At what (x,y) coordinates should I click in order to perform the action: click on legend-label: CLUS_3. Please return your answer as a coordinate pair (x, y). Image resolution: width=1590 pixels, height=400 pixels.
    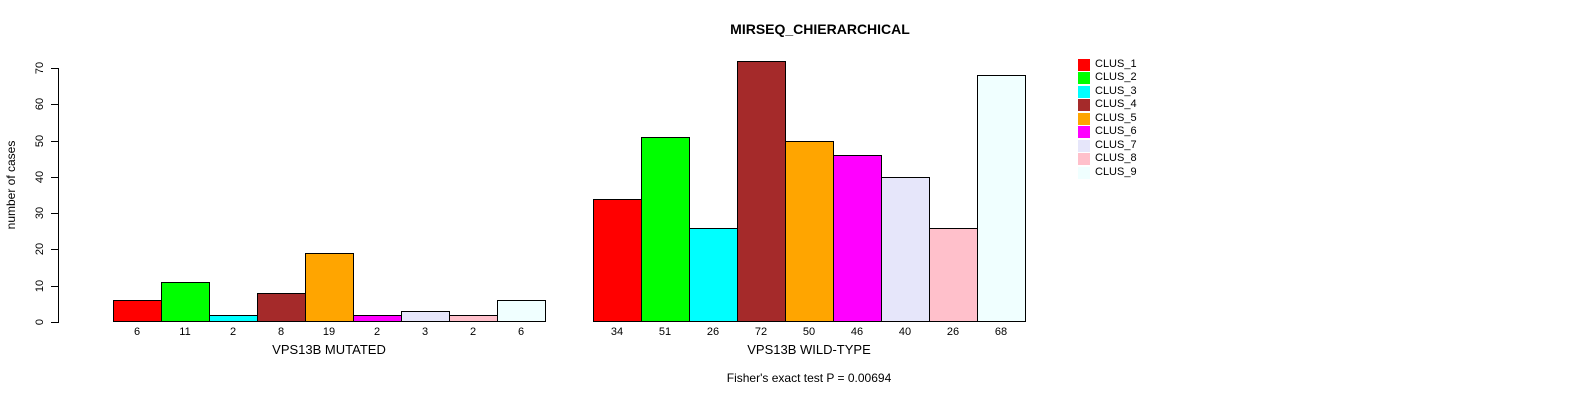
    Looking at the image, I should click on (1116, 91).